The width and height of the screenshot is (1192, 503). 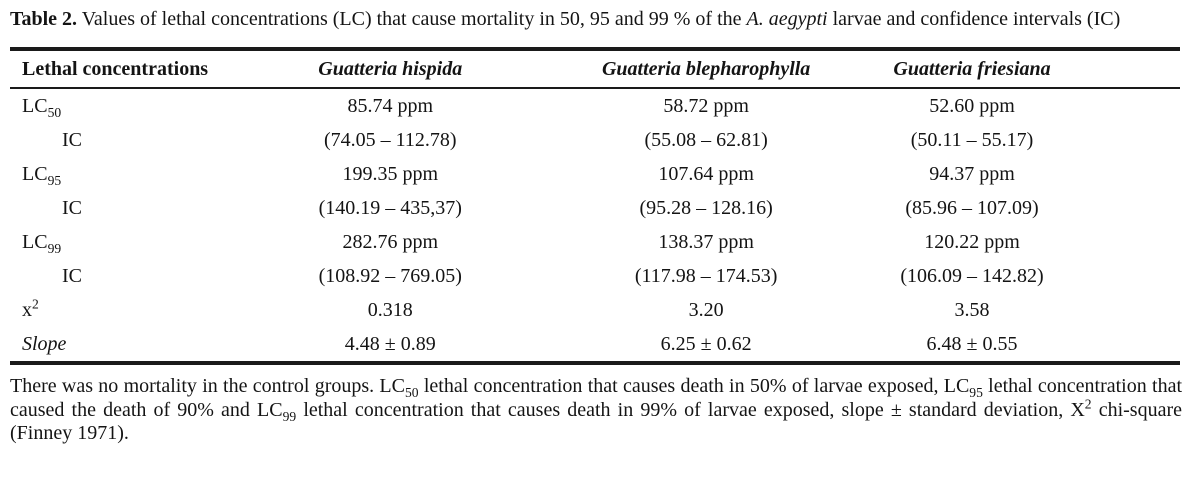 What do you see at coordinates (706, 105) in the screenshot?
I see `cell-lc50-species-1: 58.72 ppm` at bounding box center [706, 105].